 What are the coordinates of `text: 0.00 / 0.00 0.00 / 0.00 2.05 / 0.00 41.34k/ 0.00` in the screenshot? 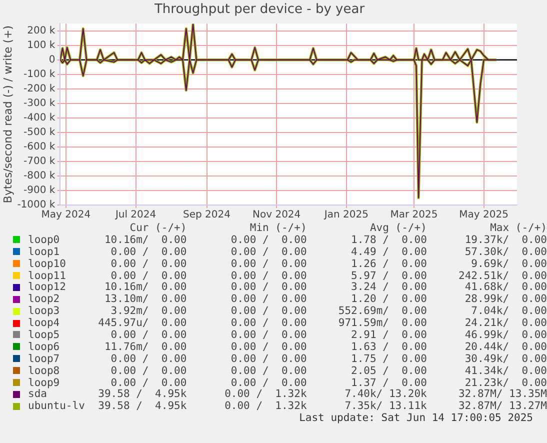 It's located at (328, 370).